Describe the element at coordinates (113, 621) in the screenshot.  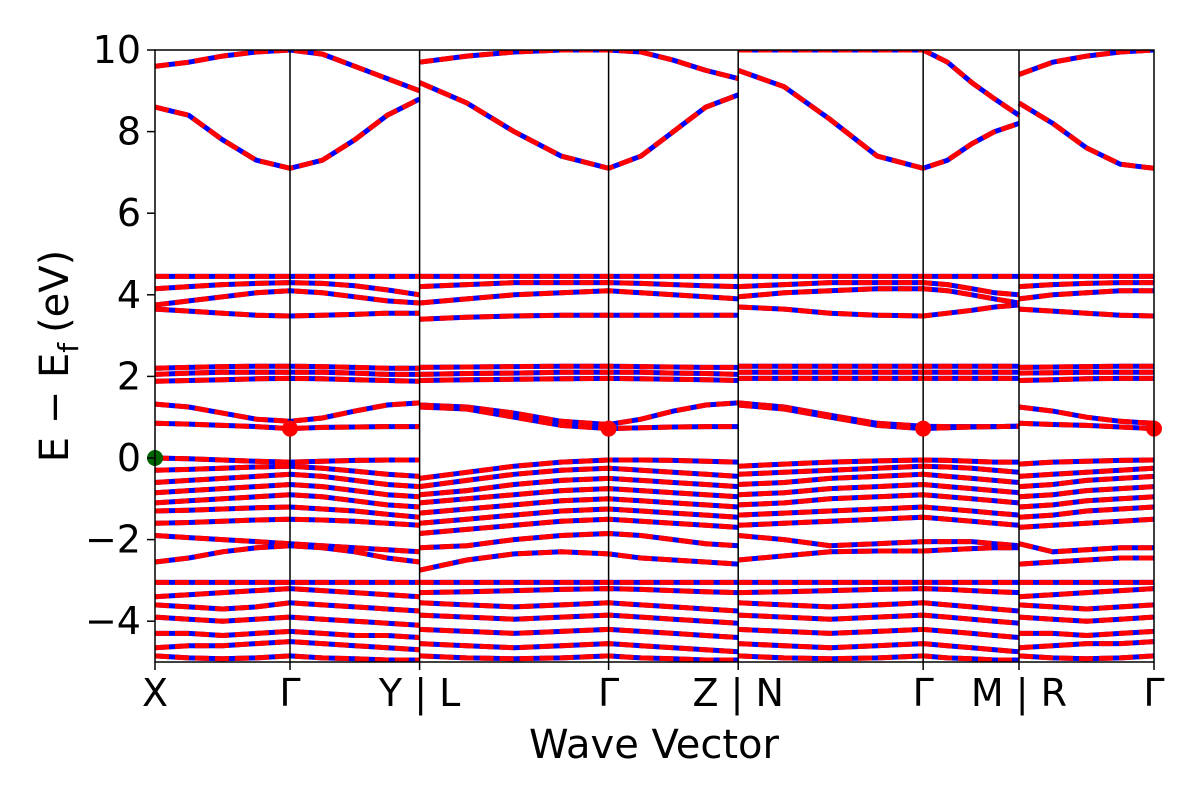
I see `y-tick-label-0: −4` at that location.